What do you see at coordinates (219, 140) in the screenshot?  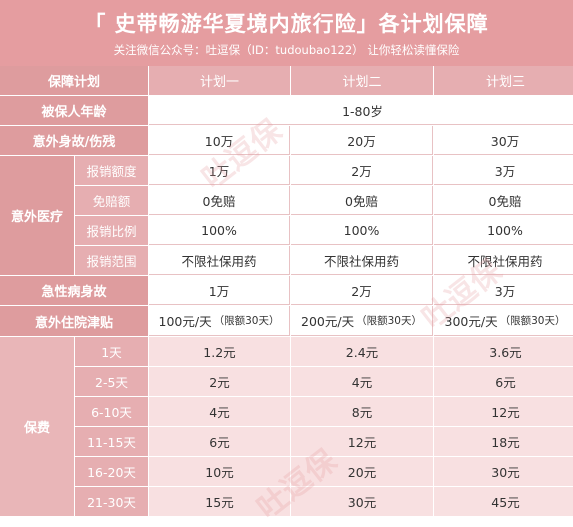 I see `accident-death-plan-1: 10万` at bounding box center [219, 140].